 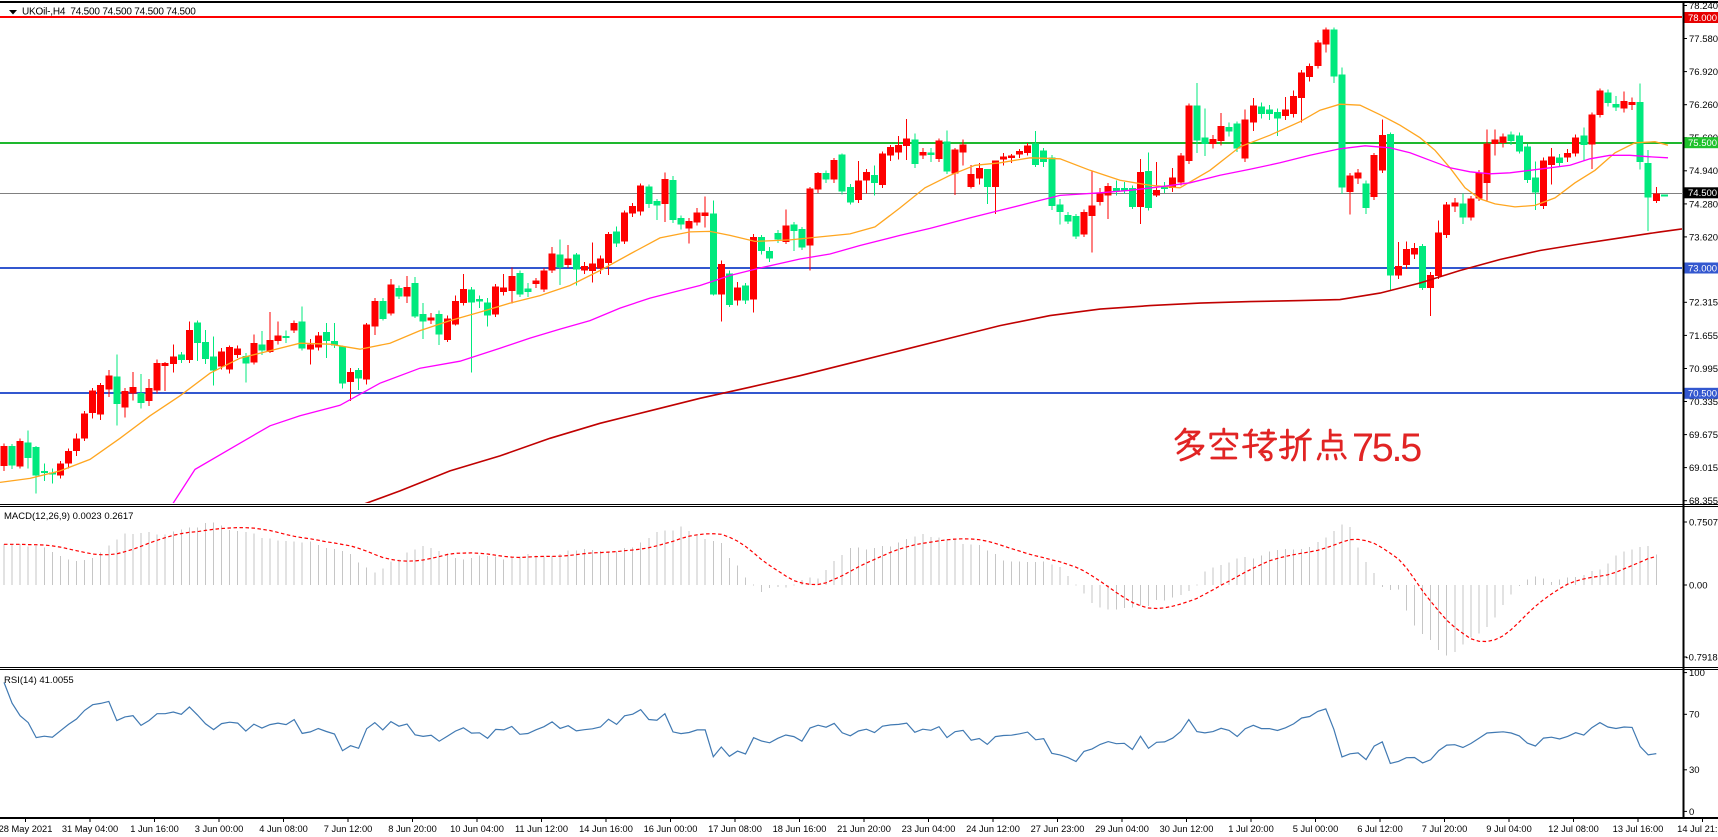 What do you see at coordinates (993, 829) in the screenshot?
I see `svg-text: 24 Jun 12:00` at bounding box center [993, 829].